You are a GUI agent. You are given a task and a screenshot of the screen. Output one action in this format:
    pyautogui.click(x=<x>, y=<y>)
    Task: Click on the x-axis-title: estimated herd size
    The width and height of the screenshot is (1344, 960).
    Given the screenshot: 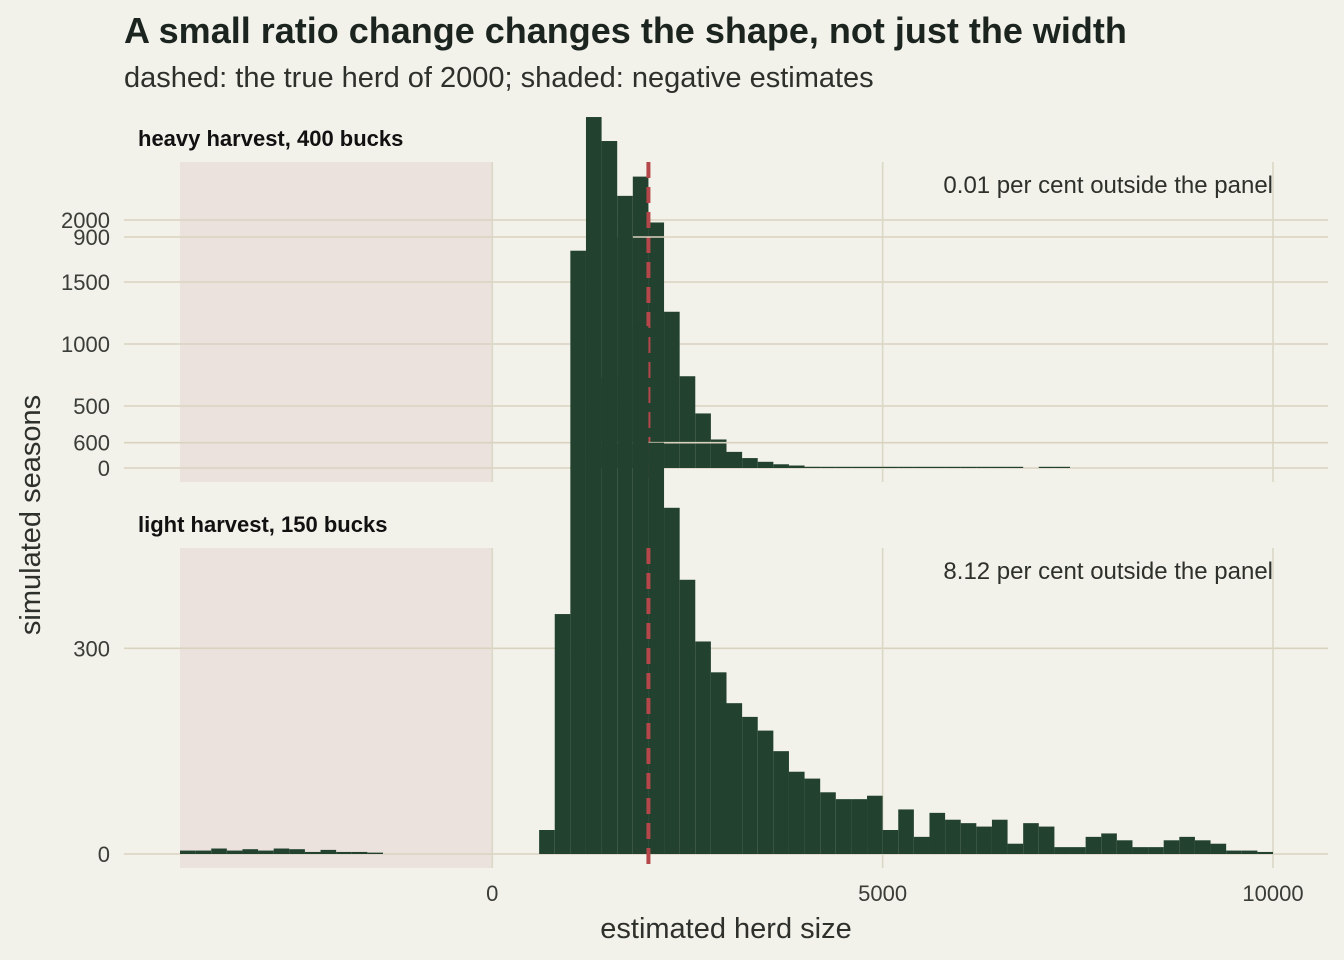 What is the action you would take?
    pyautogui.click(x=725, y=929)
    